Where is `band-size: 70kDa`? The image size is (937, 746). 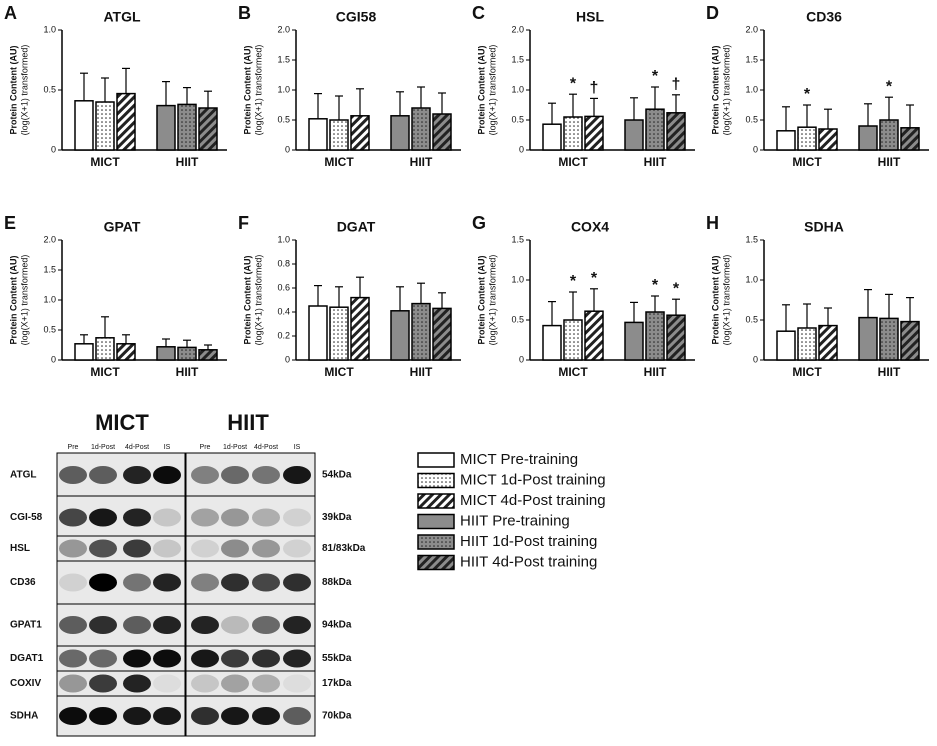
band-size: 70kDa is located at coordinates (337, 716).